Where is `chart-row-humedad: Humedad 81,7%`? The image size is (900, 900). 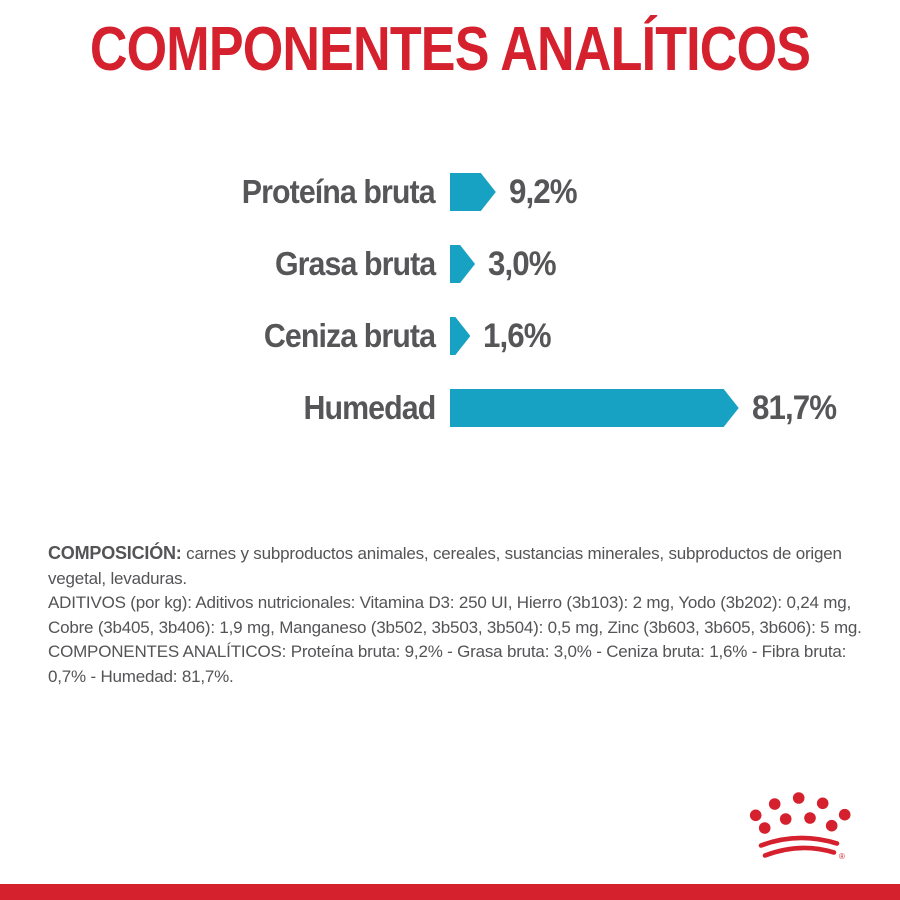
chart-row-humedad: Humedad 81,7% is located at coordinates (450, 408).